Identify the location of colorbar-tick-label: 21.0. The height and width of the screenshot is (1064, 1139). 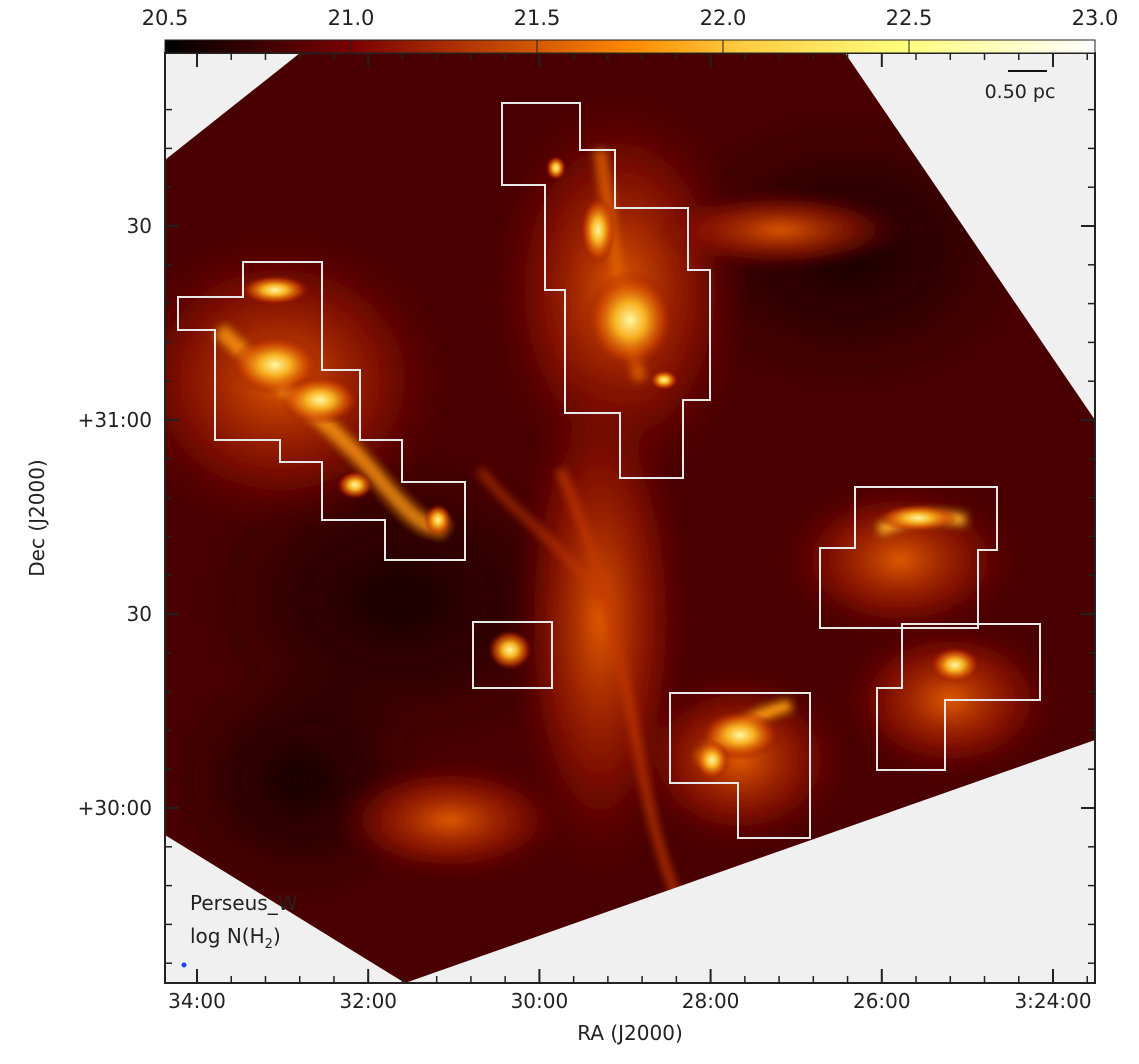
(351, 18).